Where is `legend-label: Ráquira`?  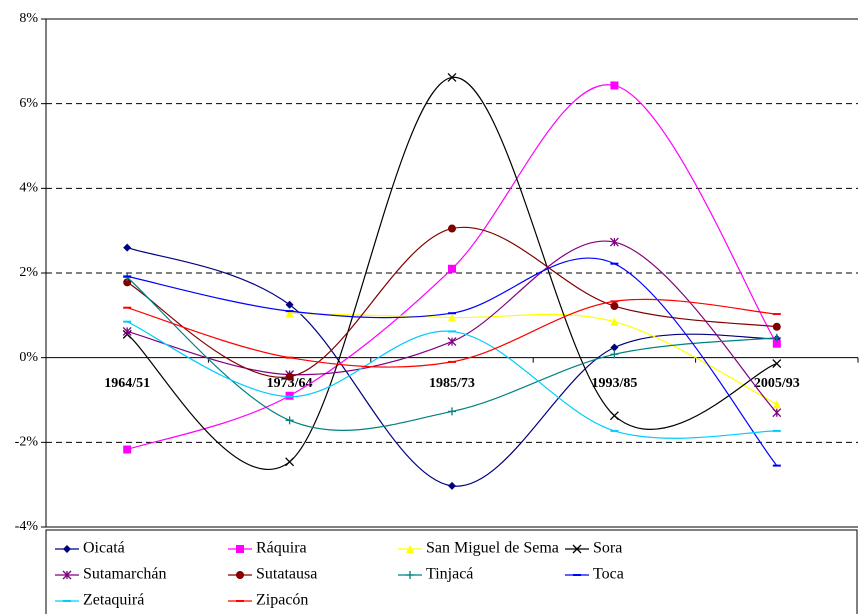 legend-label: Ráquira is located at coordinates (281, 548).